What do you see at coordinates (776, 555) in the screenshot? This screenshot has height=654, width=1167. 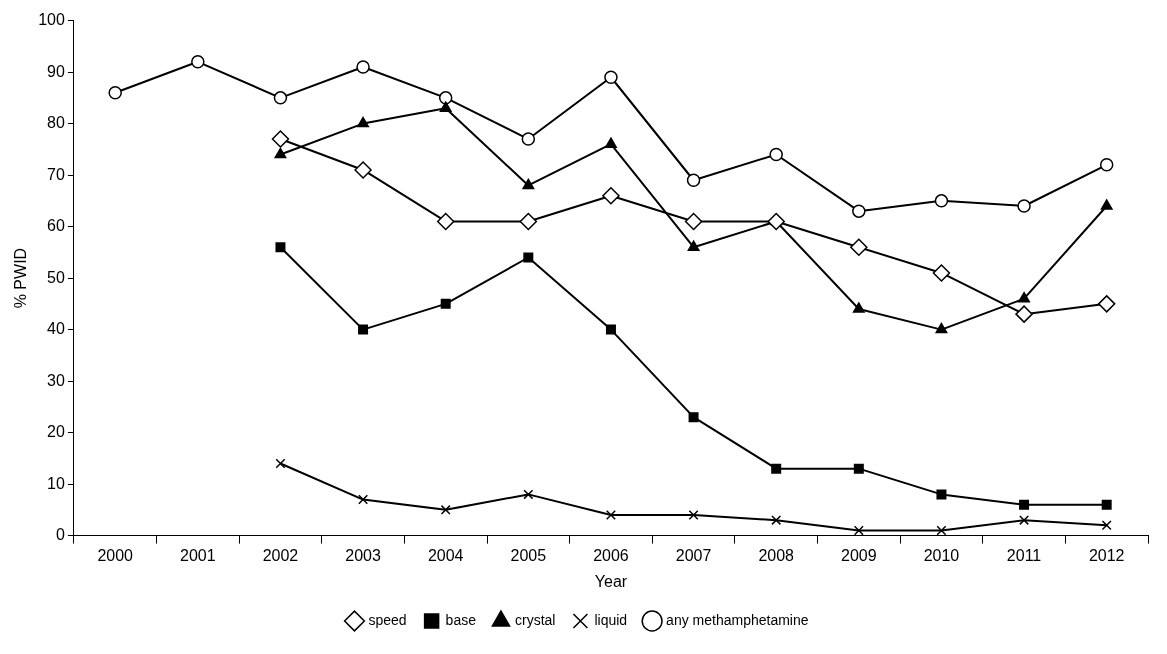 I see `x-tick-label: 2008` at bounding box center [776, 555].